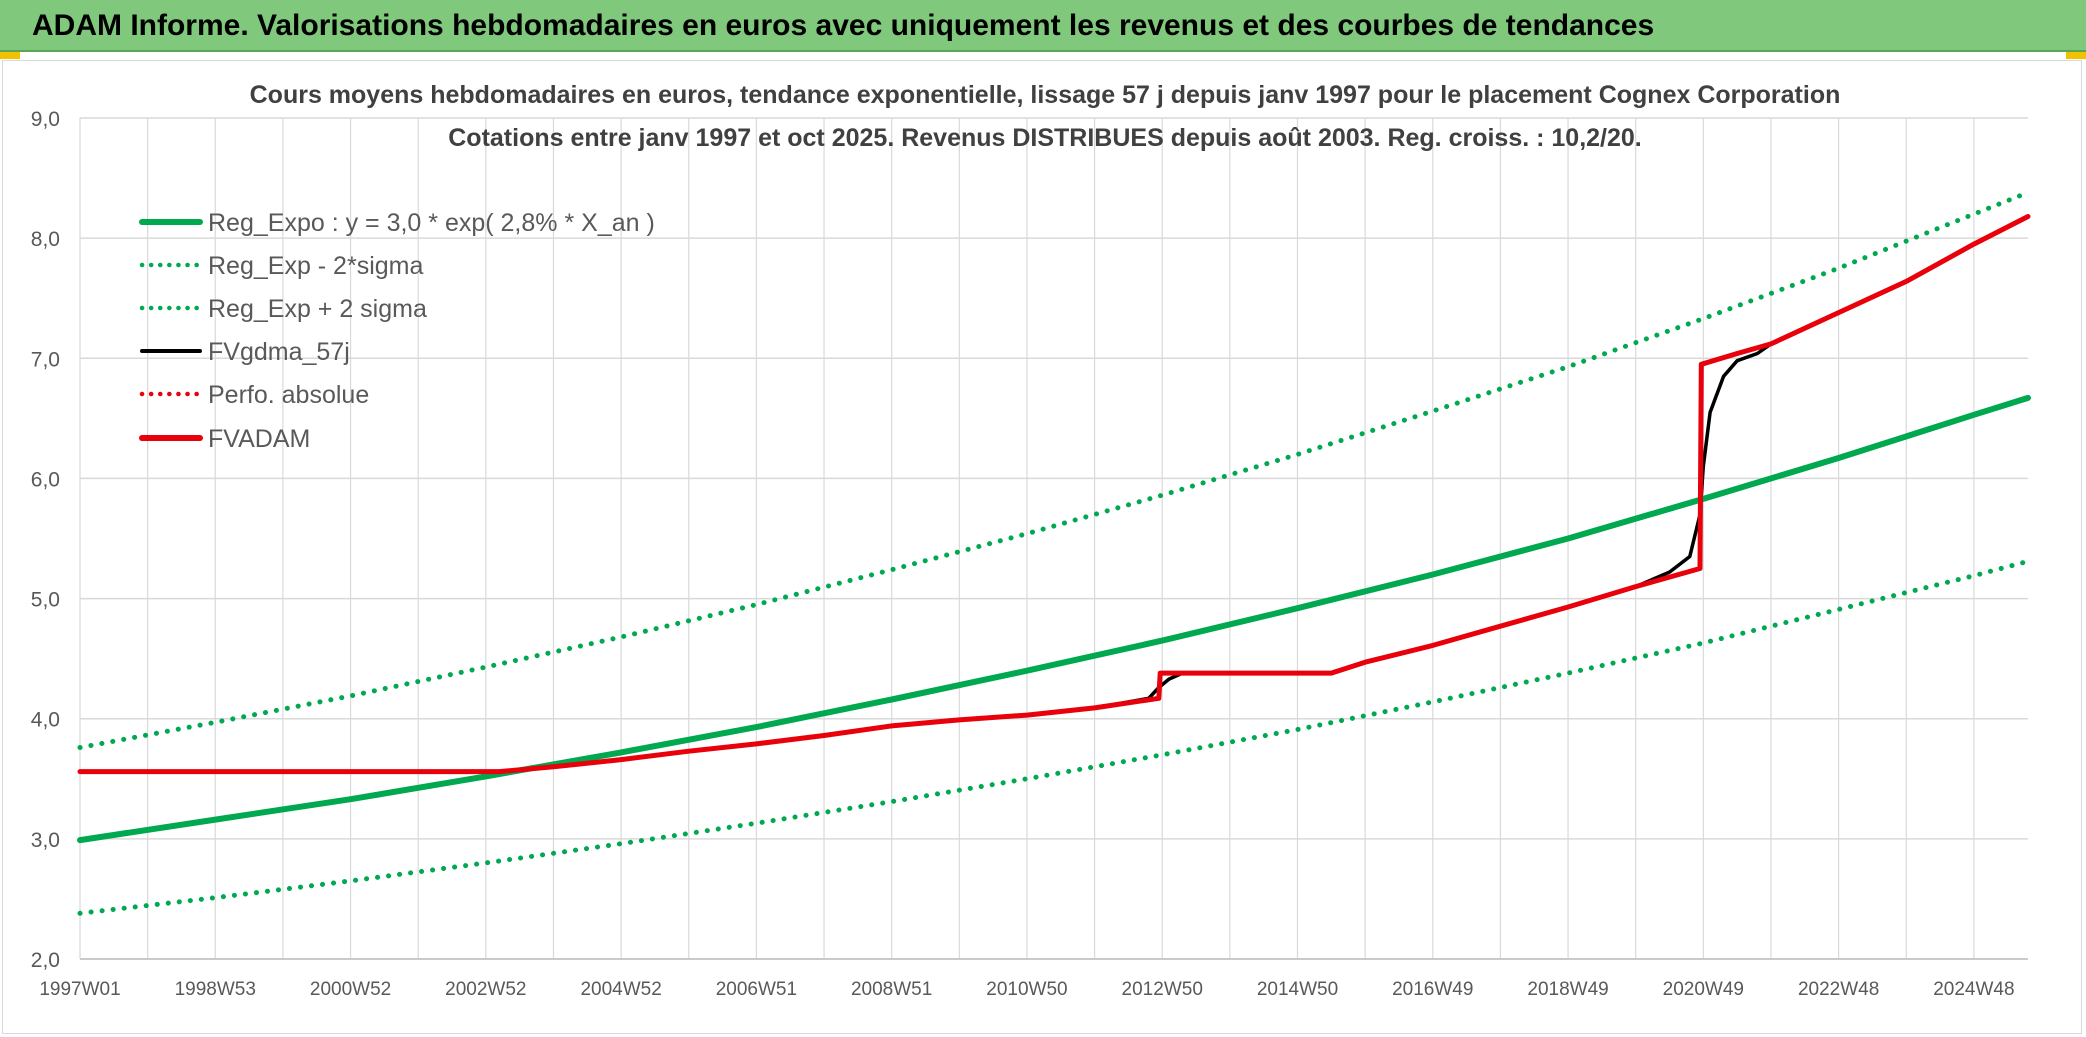  What do you see at coordinates (315, 266) in the screenshot?
I see `legend-label: Reg_Exp - 2*sigma` at bounding box center [315, 266].